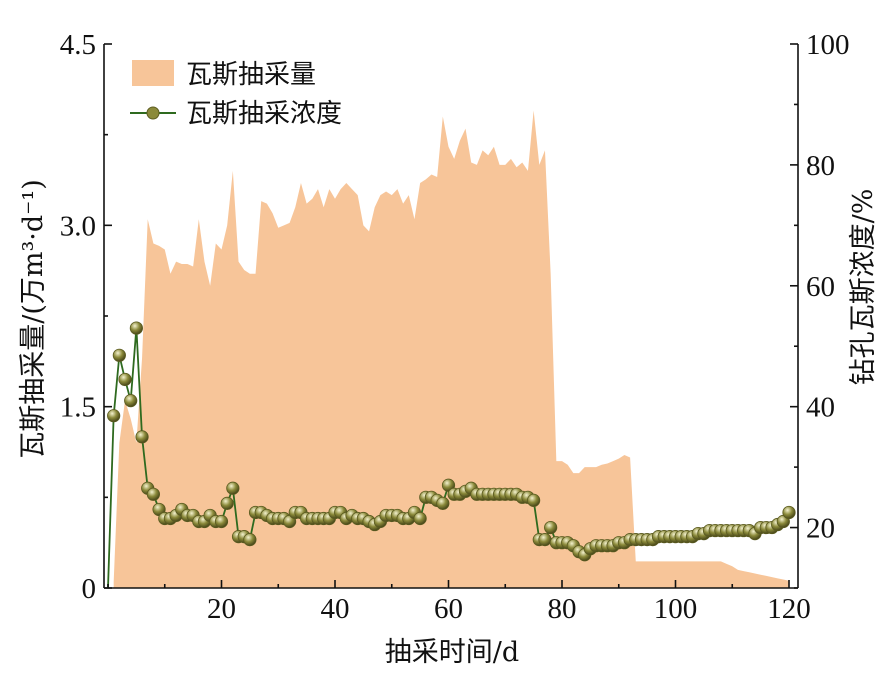  Describe the element at coordinates (33, 319) in the screenshot. I see `y-left-axis-title: 瓦斯抽采量/(万m³·d⁻¹)` at that location.